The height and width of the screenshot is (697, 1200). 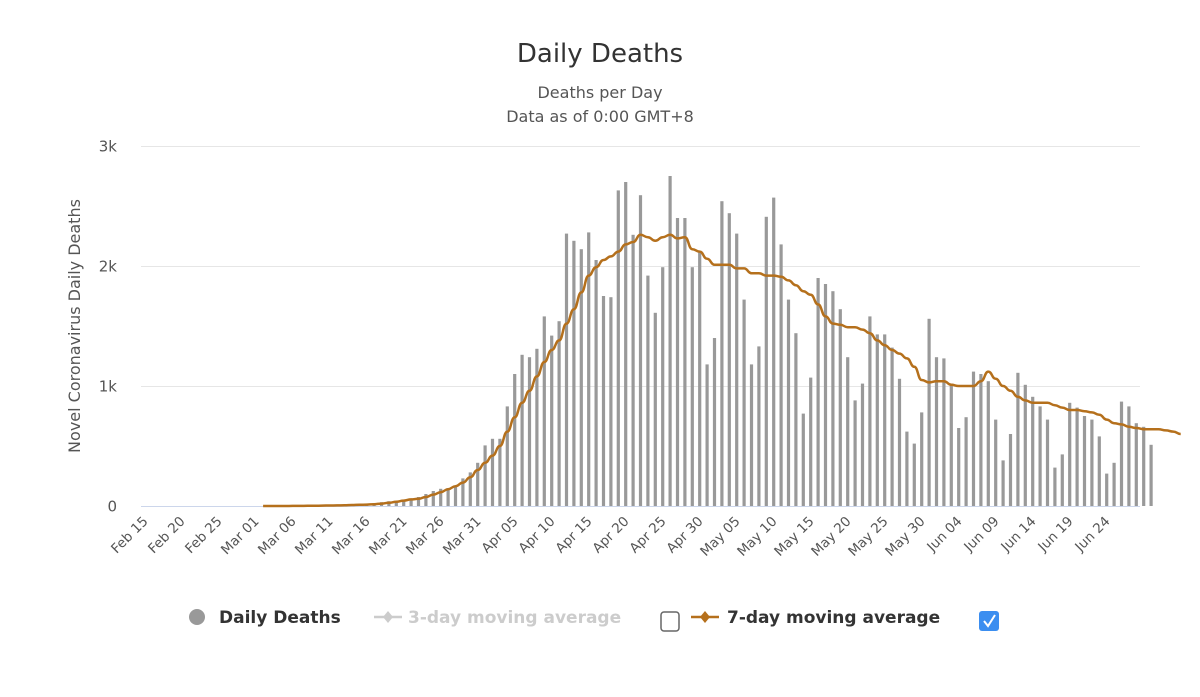 I want to click on checkbox-box, so click(x=989, y=621).